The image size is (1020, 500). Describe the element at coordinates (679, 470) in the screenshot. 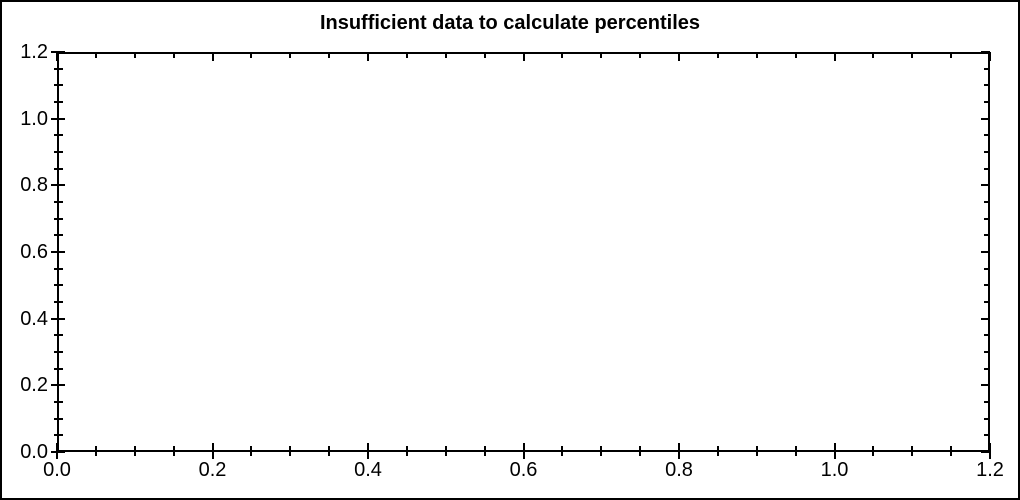

I see `x-tick-label: 0.8` at that location.